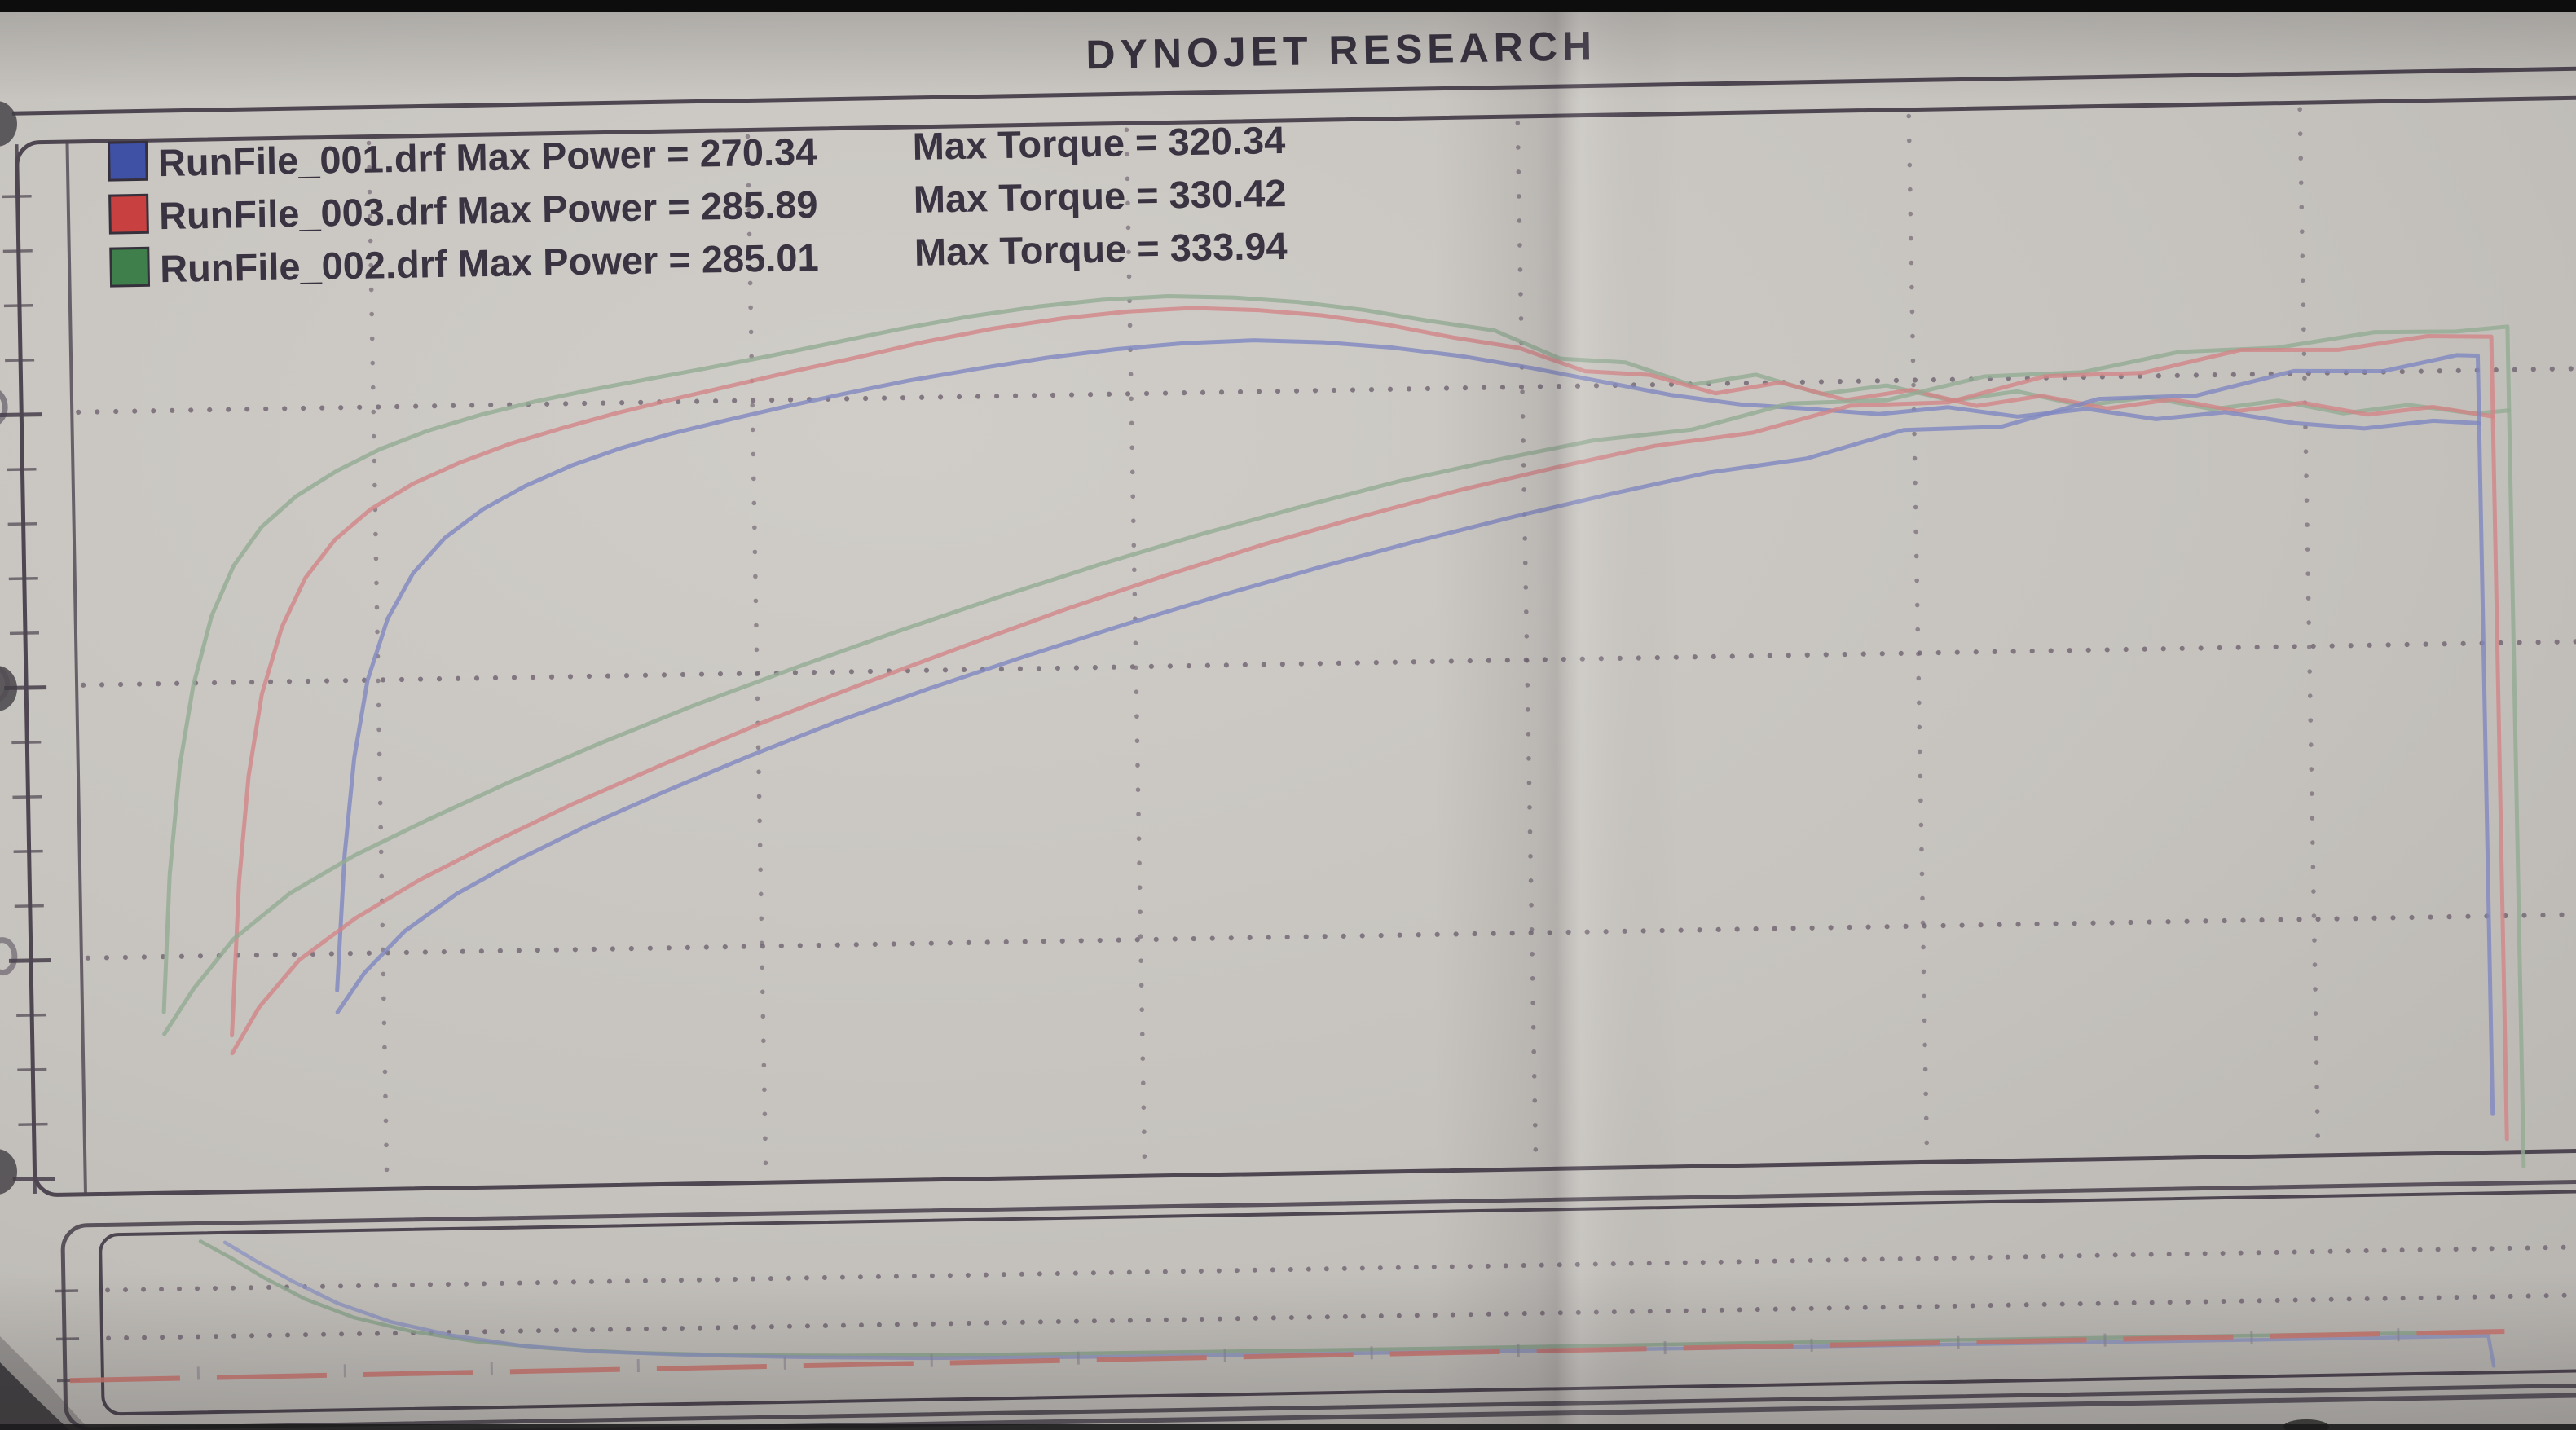 The height and width of the screenshot is (1430, 2576). I want to click on legend-row-1-torque: Max Torque = 320.34, so click(1098, 143).